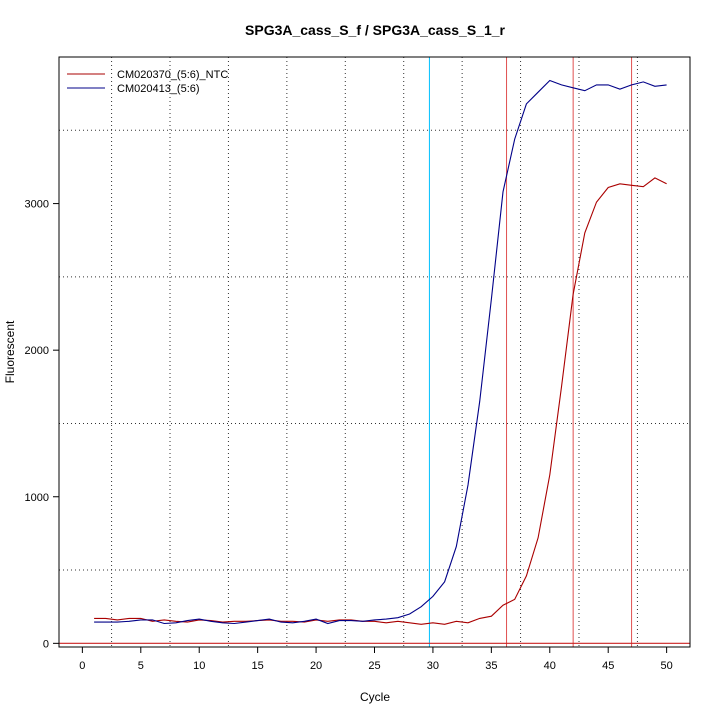 The image size is (720, 725). What do you see at coordinates (374, 666) in the screenshot?
I see `x-tick-label: 25` at bounding box center [374, 666].